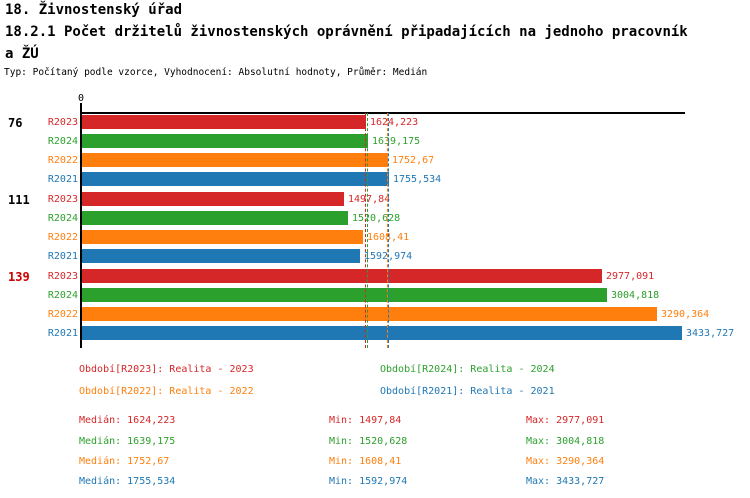 This screenshot has height=498, width=750. Describe the element at coordinates (15, 123) in the screenshot. I see `group-label: 76` at that location.